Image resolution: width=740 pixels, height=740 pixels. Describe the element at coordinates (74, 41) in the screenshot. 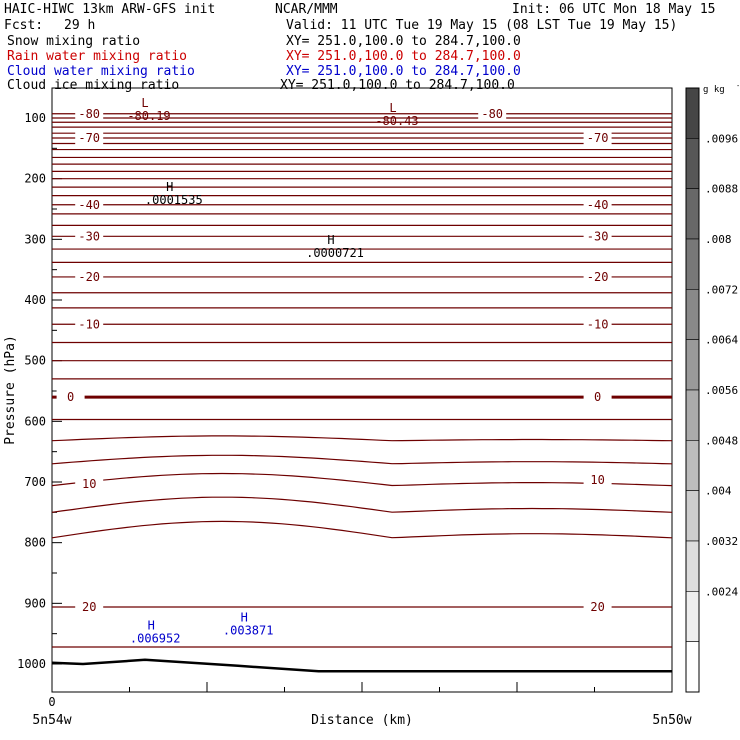

I see `snow-field-label: Snow mixing ratio` at that location.